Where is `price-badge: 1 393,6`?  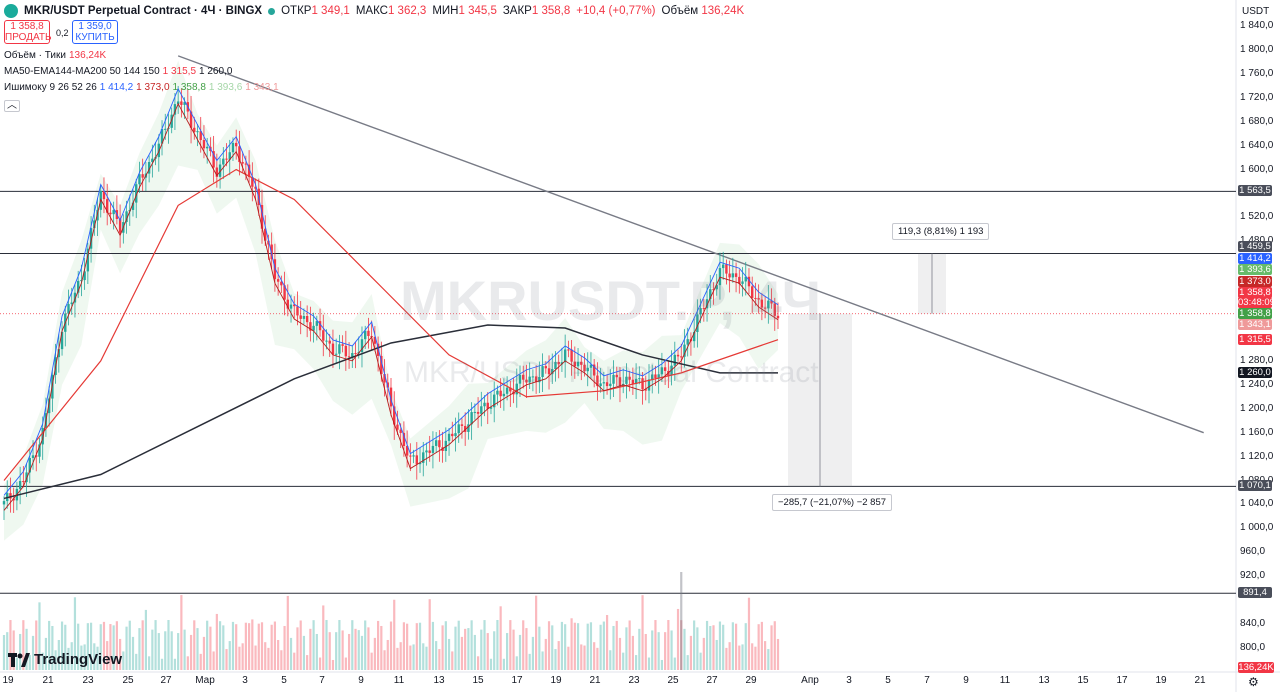 price-badge: 1 393,6 is located at coordinates (1255, 269).